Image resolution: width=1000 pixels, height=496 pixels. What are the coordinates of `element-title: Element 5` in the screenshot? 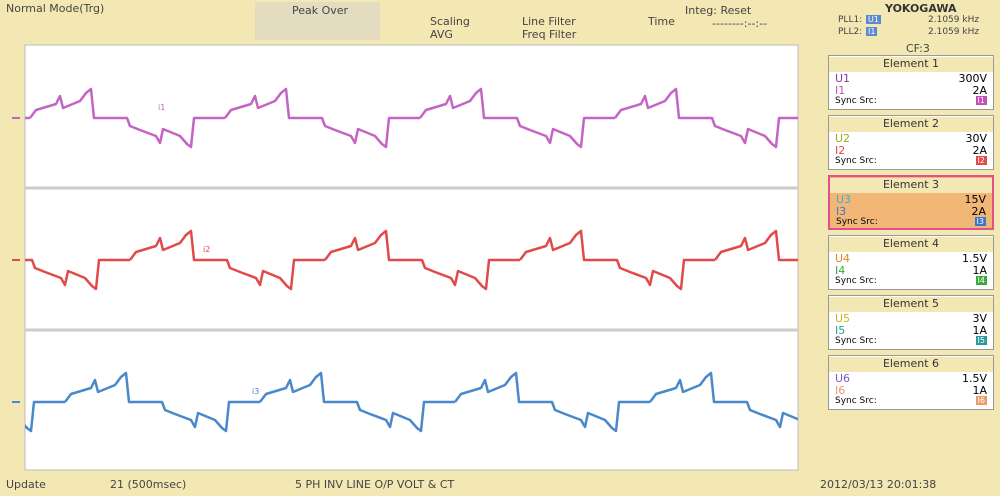 It's located at (911, 304).